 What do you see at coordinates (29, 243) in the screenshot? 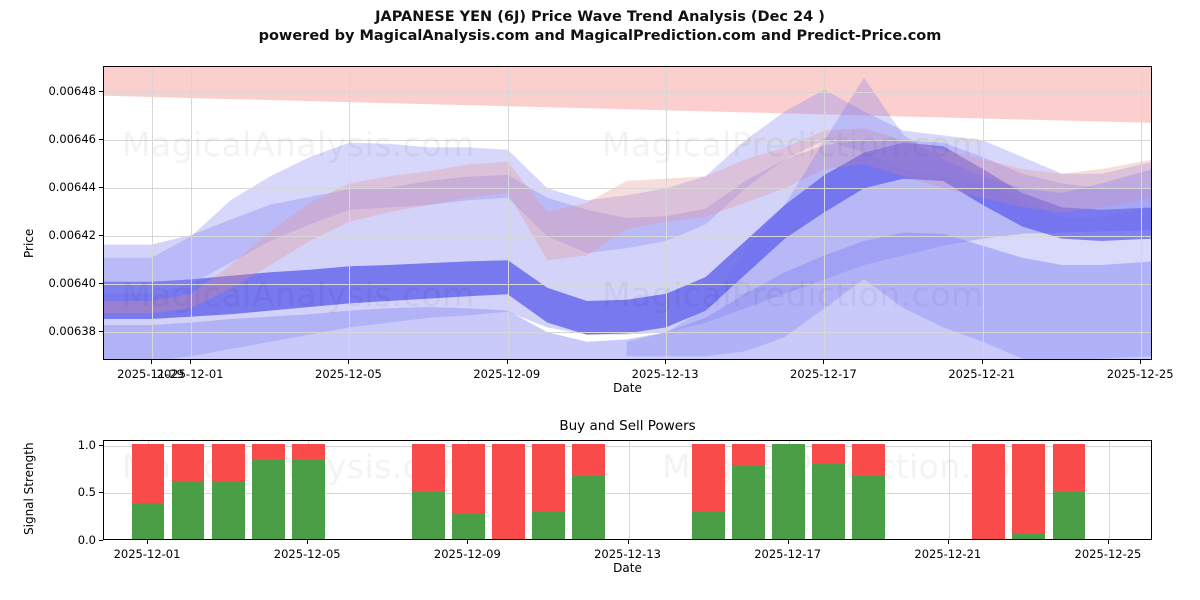
I see `price-chart-y-axis-title: Price` at bounding box center [29, 243].